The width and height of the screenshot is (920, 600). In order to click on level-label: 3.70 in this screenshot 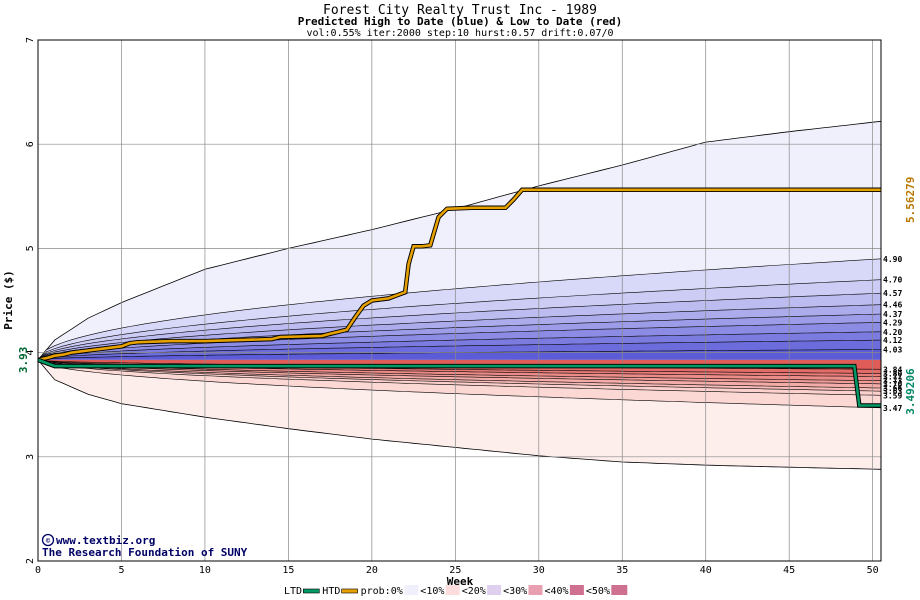, I will do `click(892, 384)`.